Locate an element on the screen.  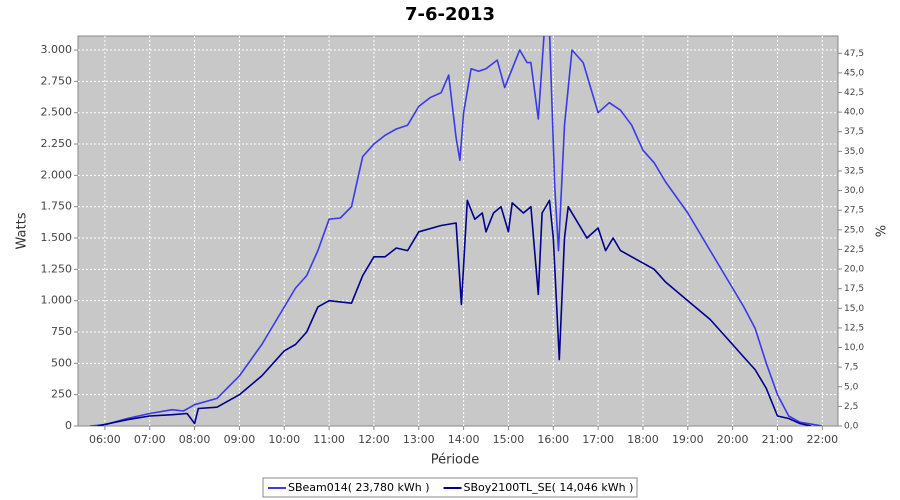
y2-axis-label: % is located at coordinates (882, 231).